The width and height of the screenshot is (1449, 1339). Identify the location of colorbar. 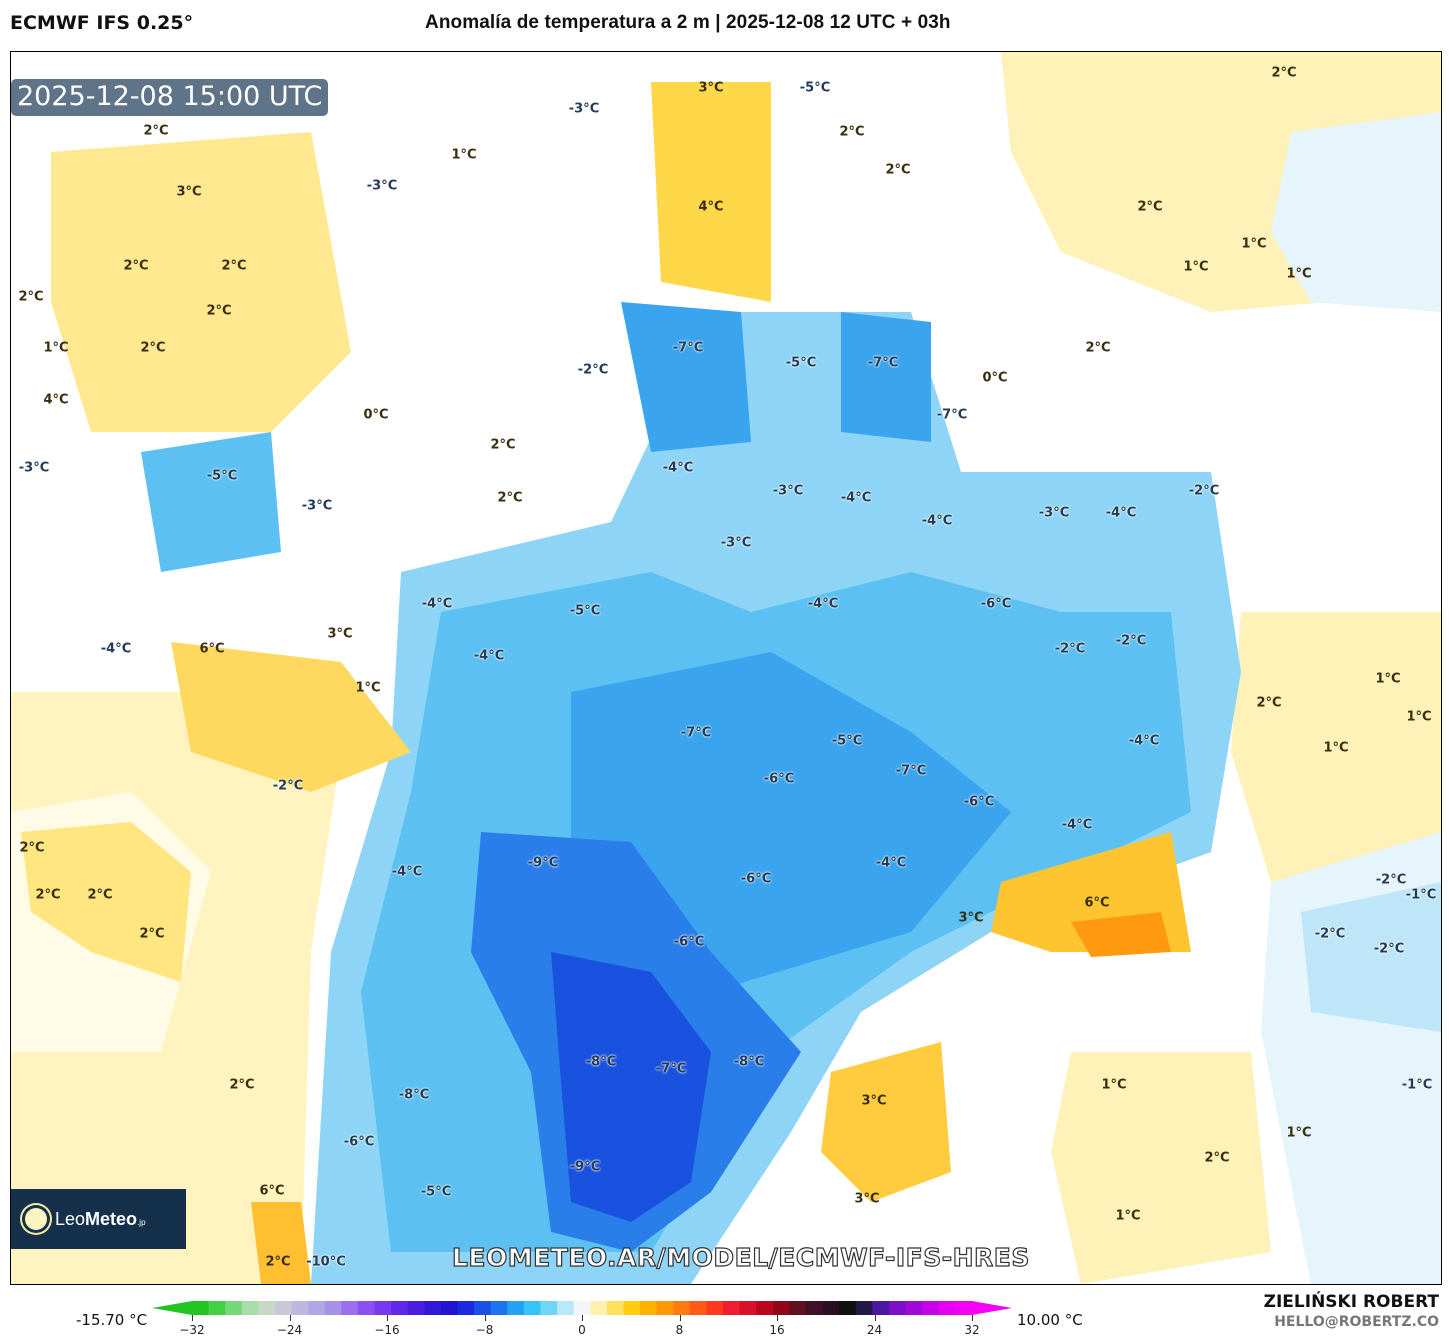
(582, 1308).